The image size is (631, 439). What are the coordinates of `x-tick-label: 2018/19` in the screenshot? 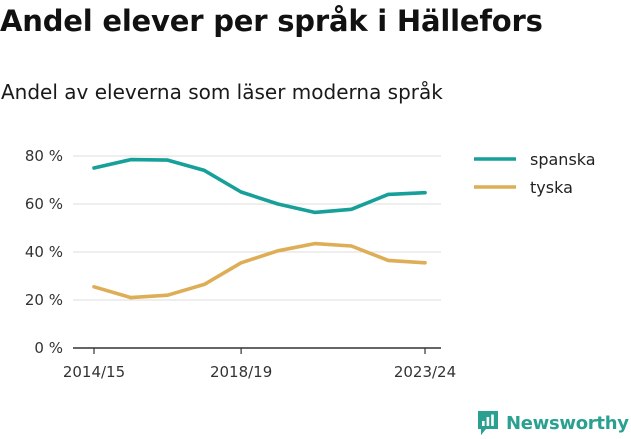 It's located at (241, 372).